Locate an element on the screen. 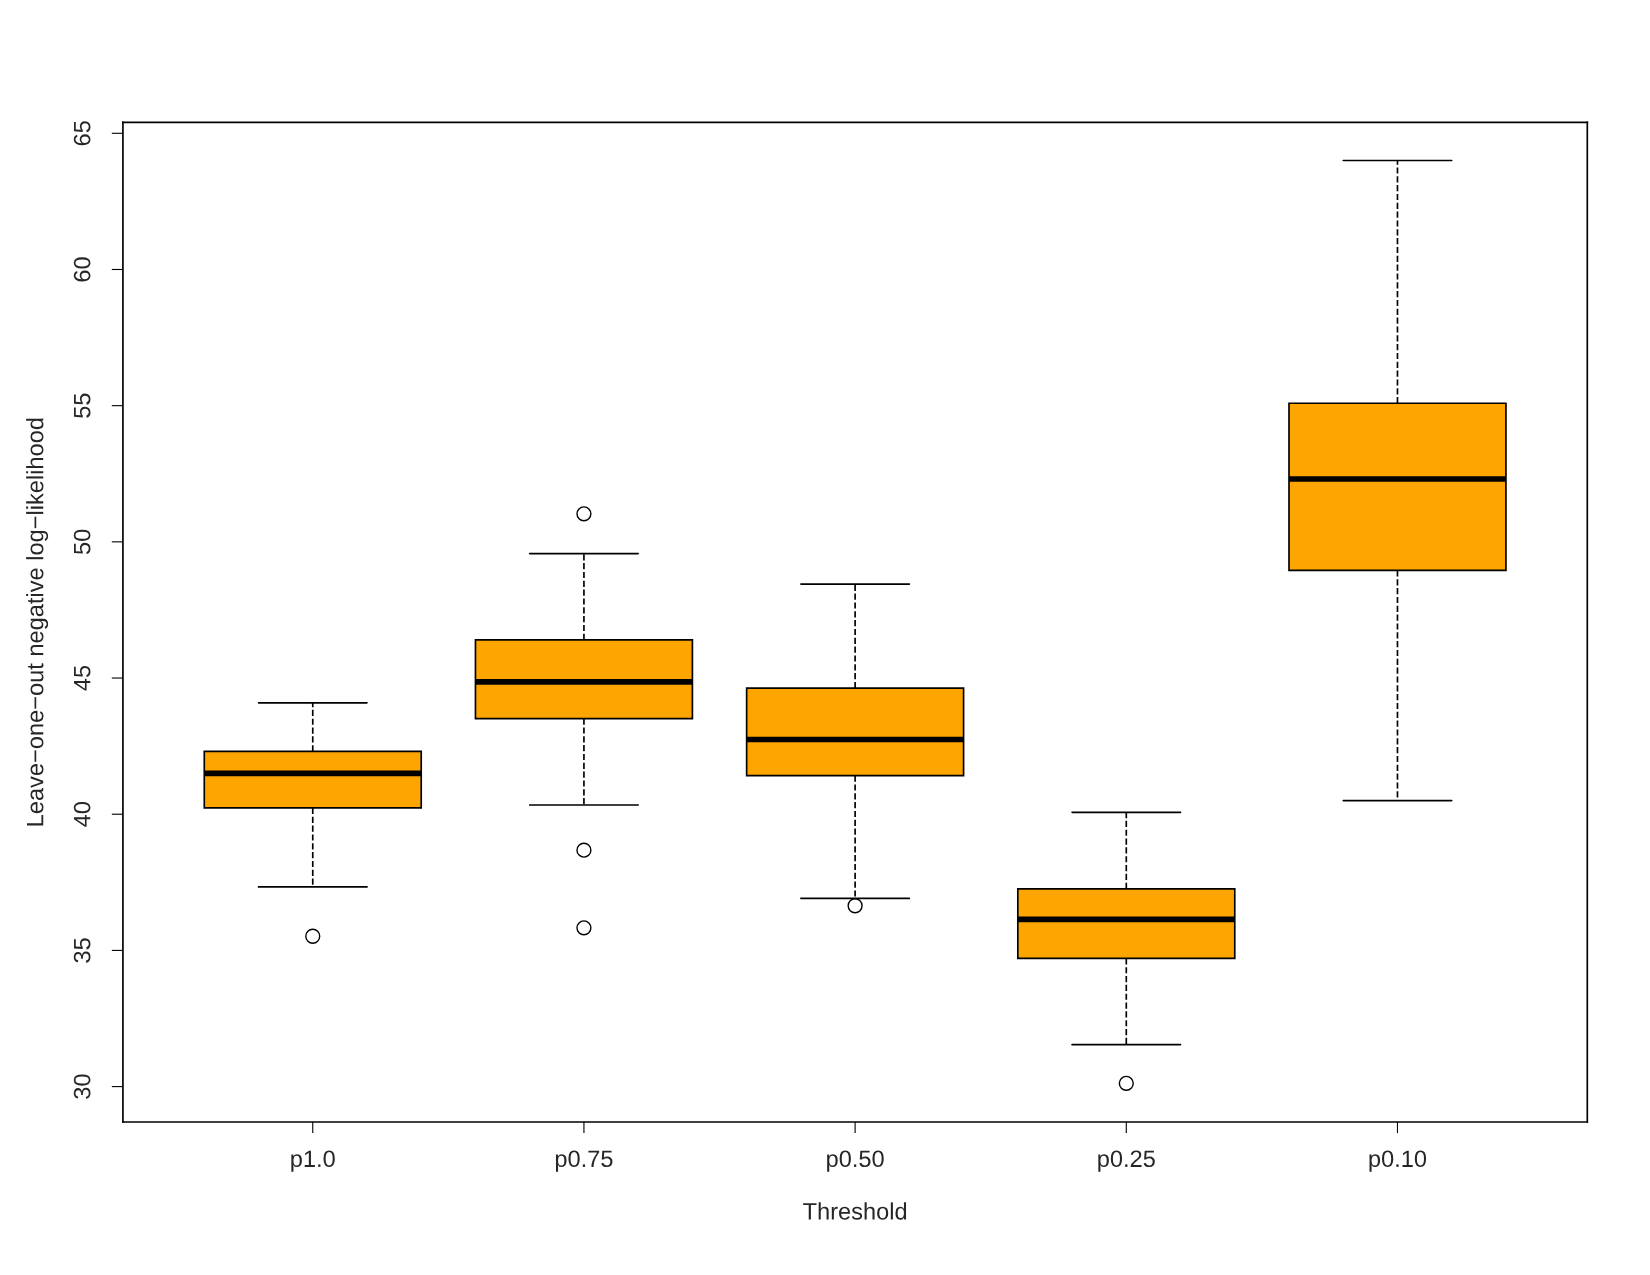  y-tick-label: 35 is located at coordinates (82, 950).